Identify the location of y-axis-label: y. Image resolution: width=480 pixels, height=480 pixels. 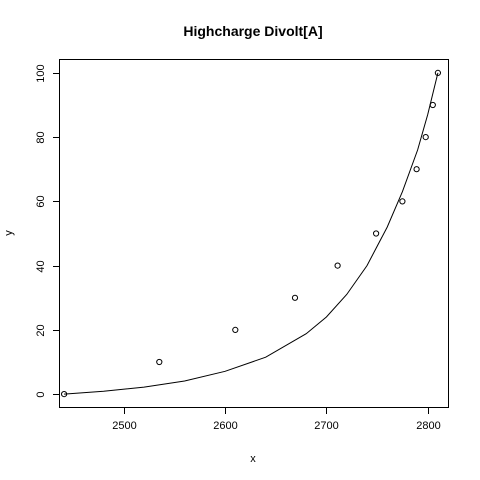
(9, 233).